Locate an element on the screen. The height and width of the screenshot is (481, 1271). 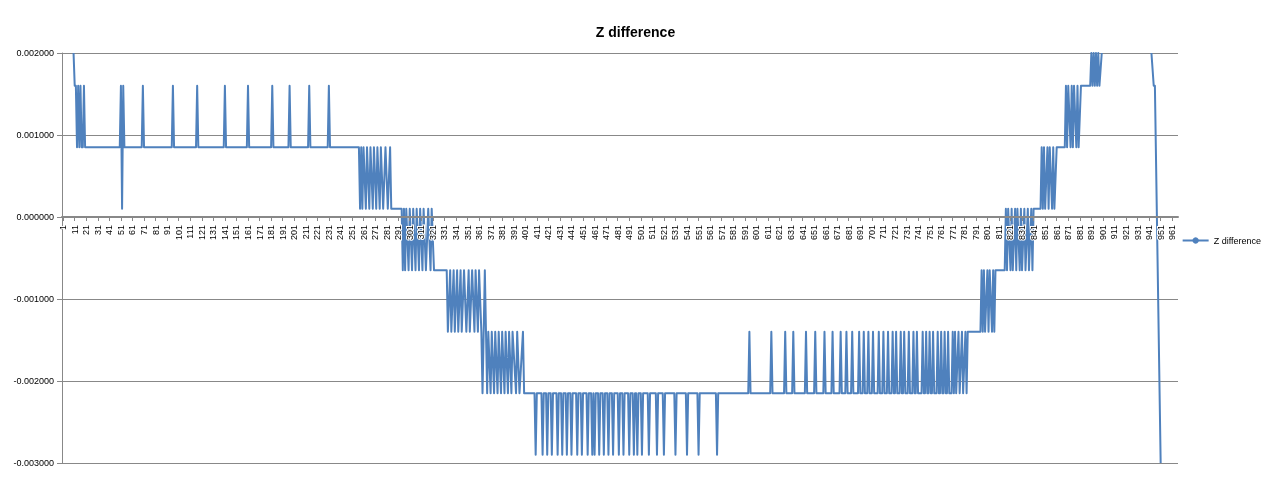
x-tick-label: 331 is located at coordinates (444, 233).